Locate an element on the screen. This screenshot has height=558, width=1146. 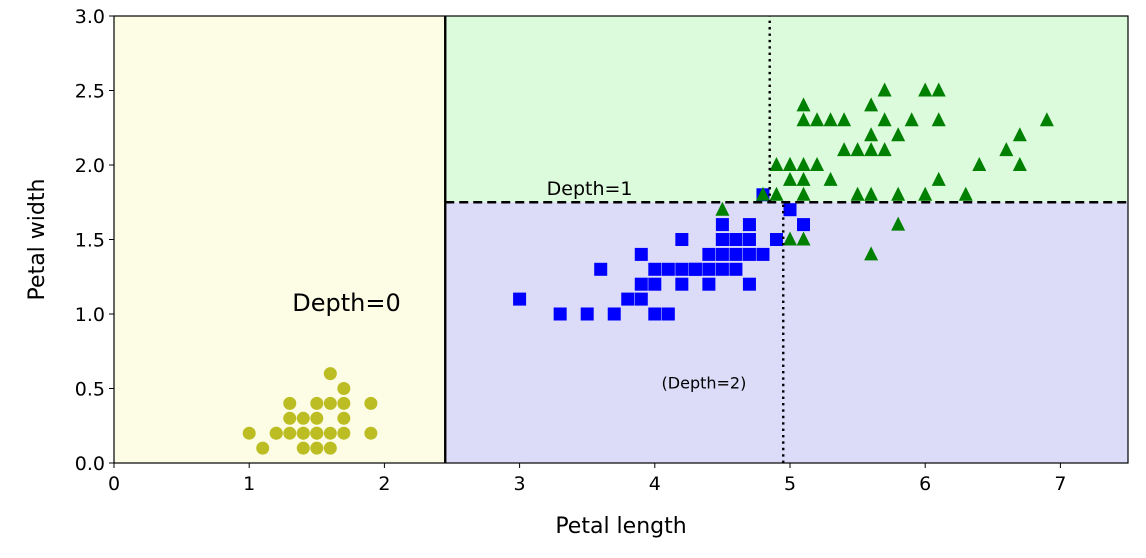
y-tick-label-5: 2.5 is located at coordinates (90, 92).